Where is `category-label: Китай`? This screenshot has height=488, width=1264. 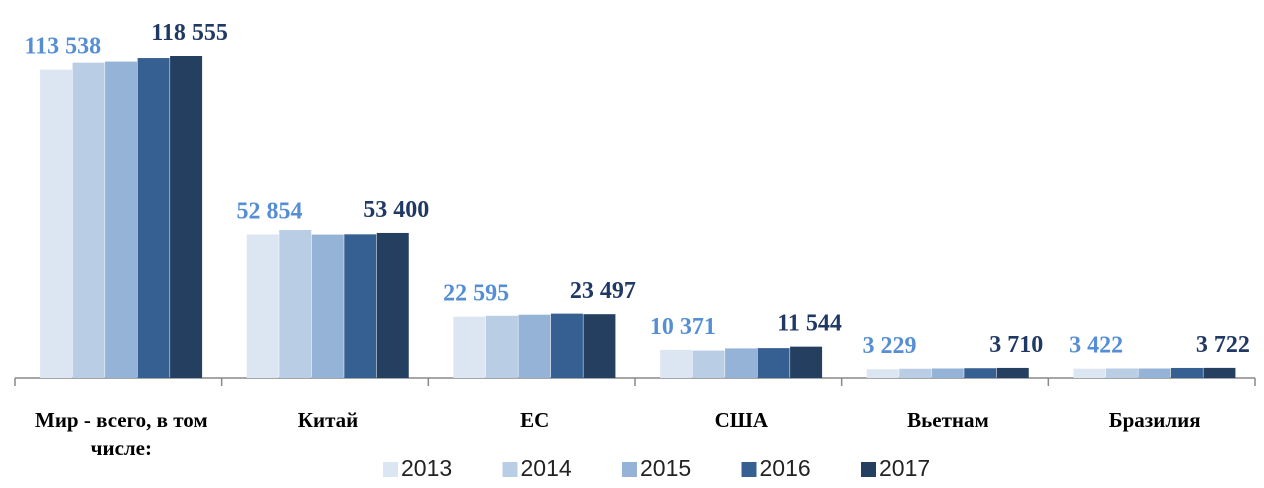
category-label: Китай is located at coordinates (328, 420).